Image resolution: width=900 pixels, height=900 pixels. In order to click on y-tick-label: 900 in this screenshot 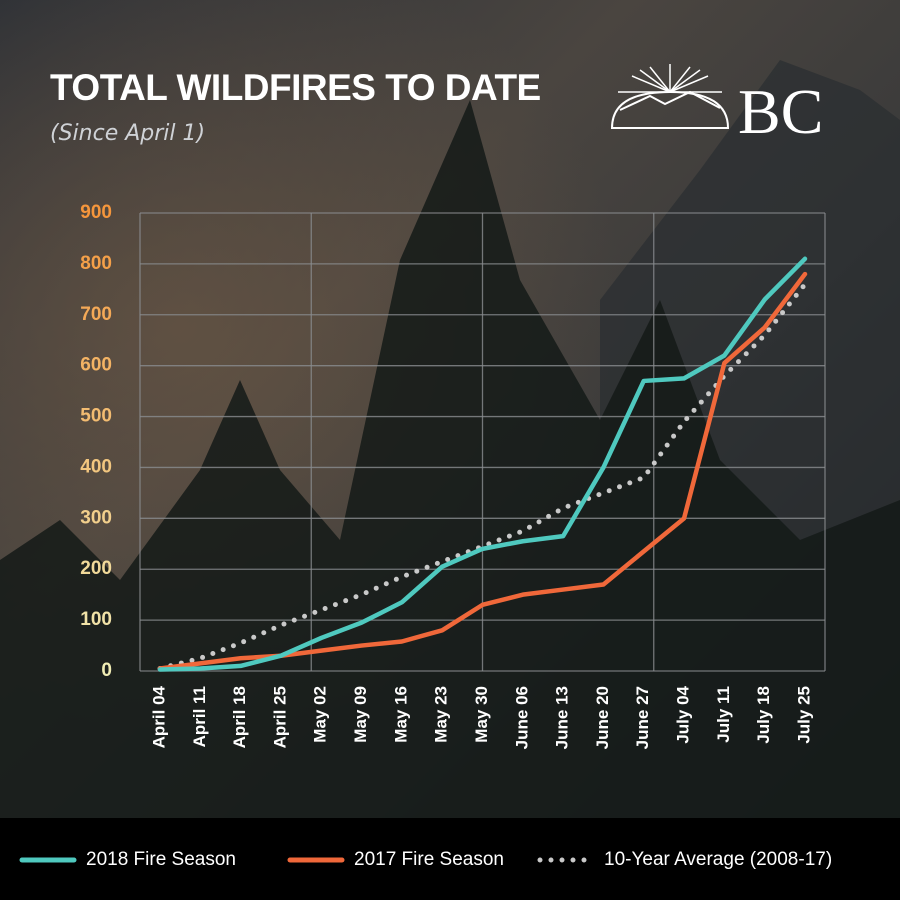, I will do `click(96, 212)`.